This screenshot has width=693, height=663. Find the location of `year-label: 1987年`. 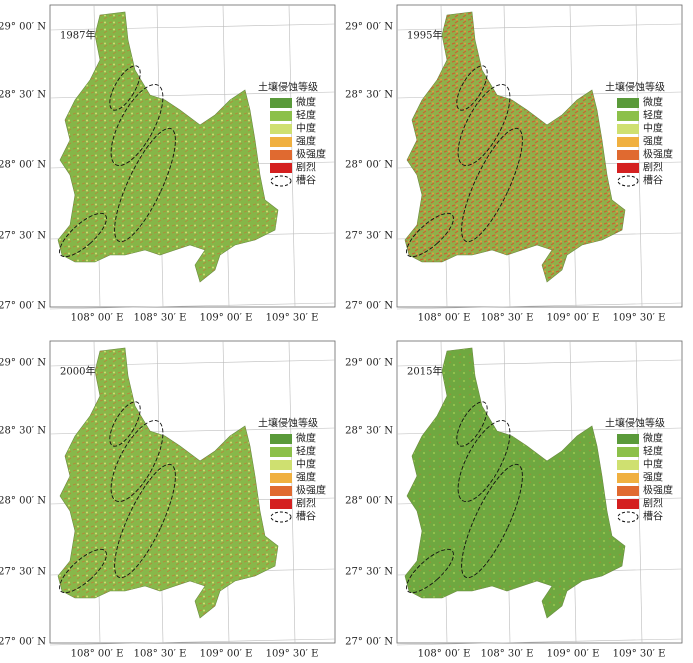

year-label: 1987年 is located at coordinates (77, 35).